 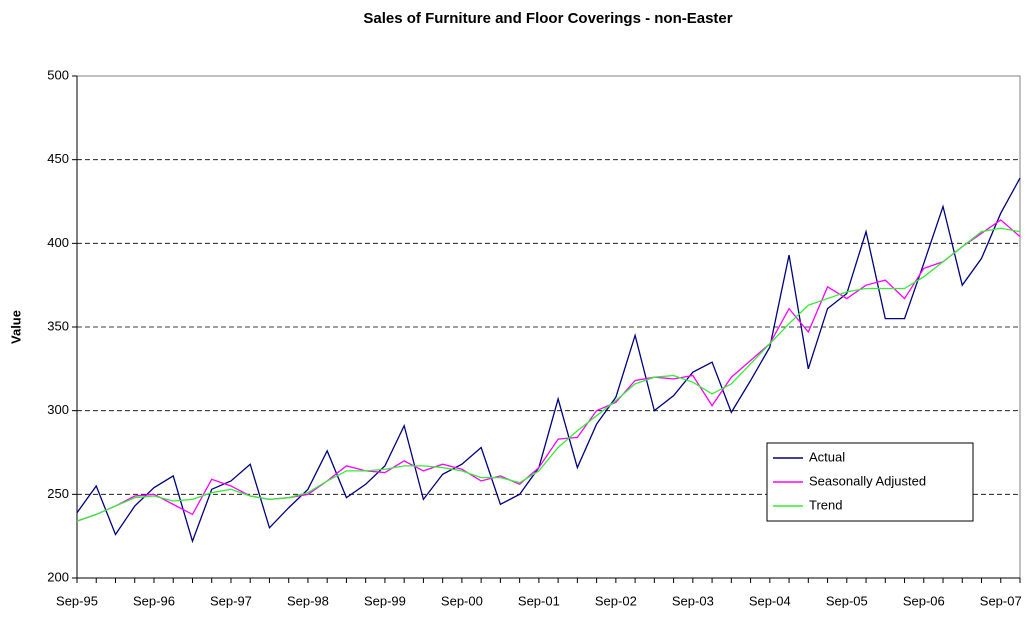 I want to click on y-axis-title: Value, so click(x=15, y=327).